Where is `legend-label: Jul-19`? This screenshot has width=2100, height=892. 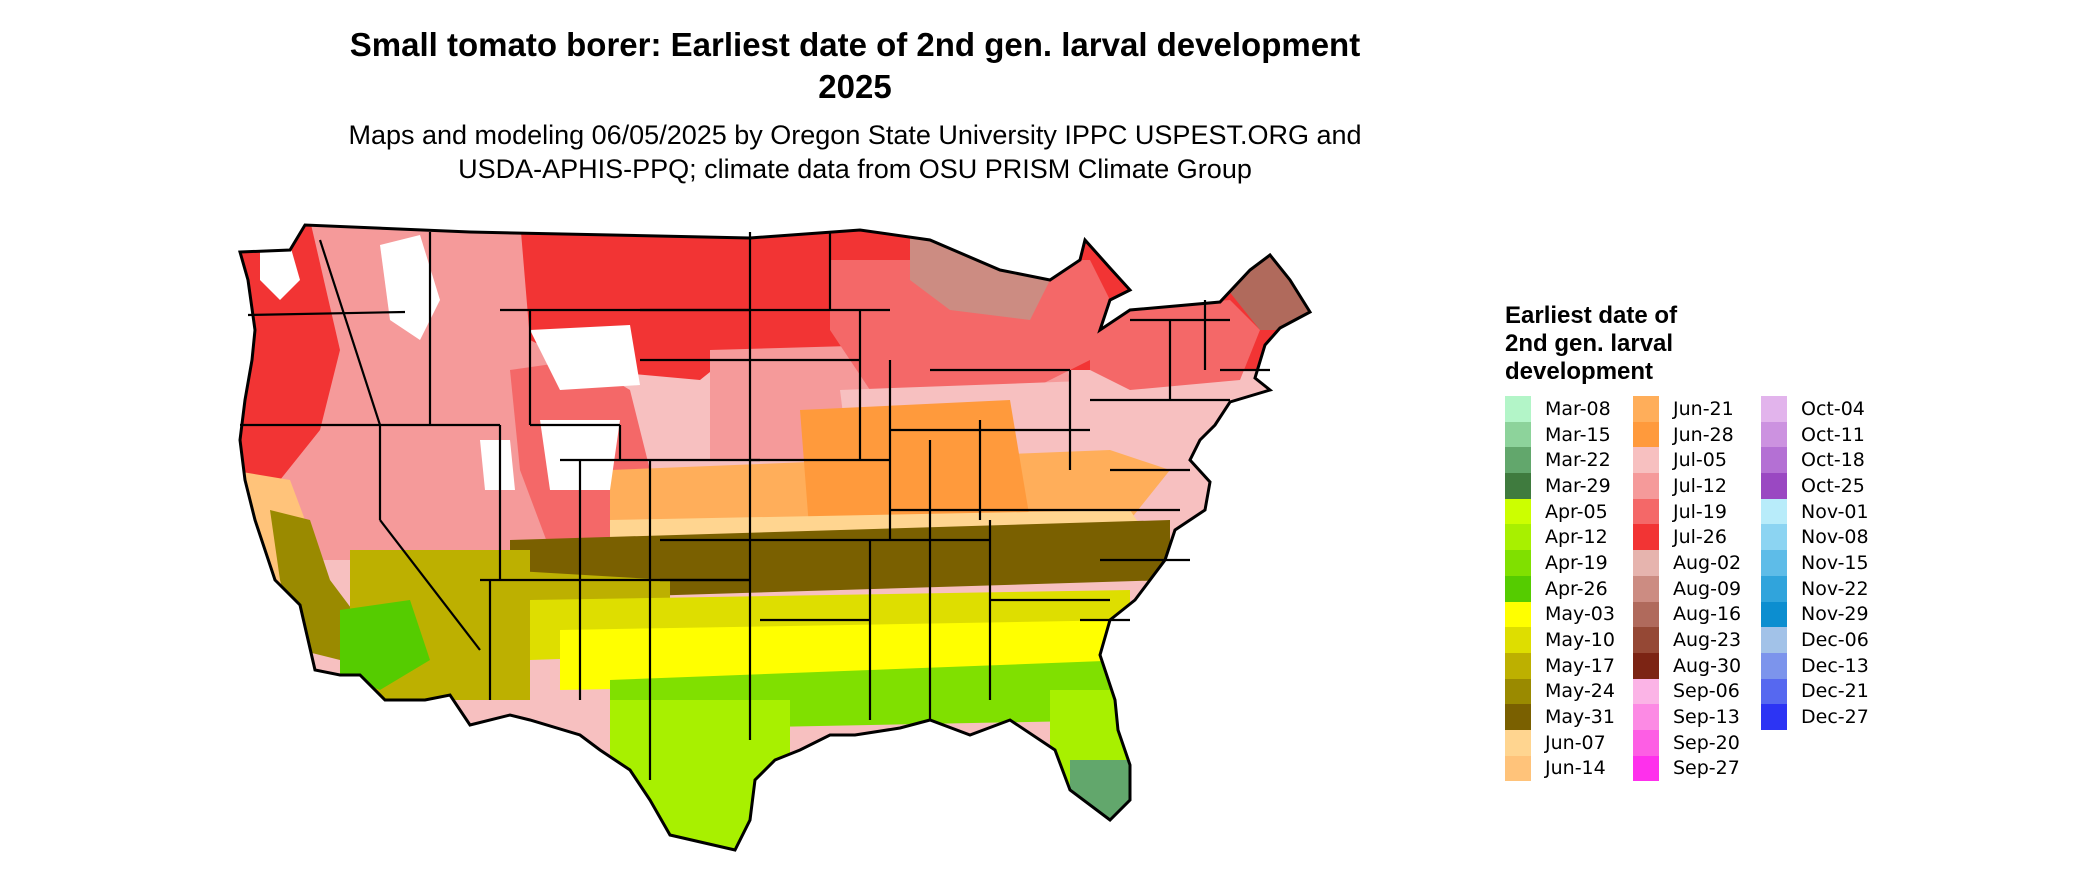
legend-label: Jul-19 is located at coordinates (1700, 511).